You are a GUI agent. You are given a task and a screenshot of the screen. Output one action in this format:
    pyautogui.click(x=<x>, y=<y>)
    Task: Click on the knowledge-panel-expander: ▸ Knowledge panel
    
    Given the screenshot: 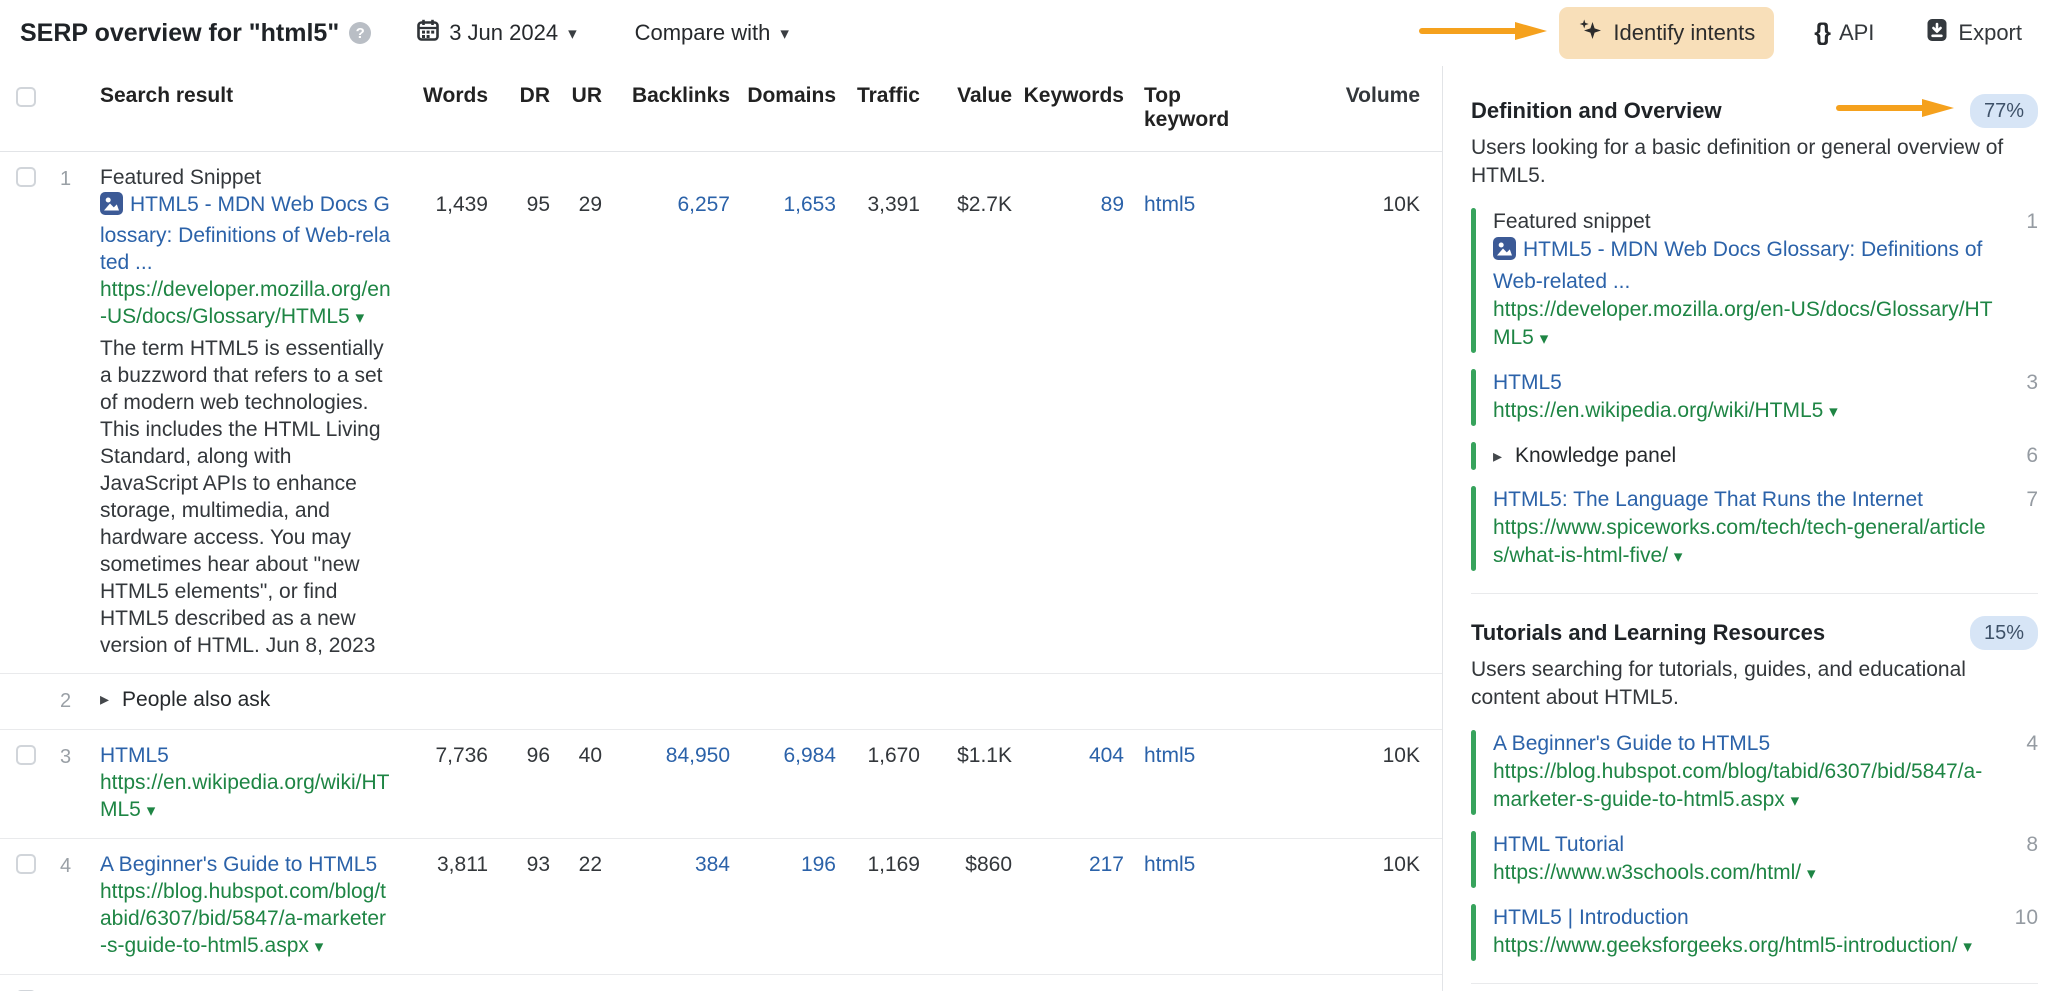 What is the action you would take?
    pyautogui.click(x=1744, y=456)
    